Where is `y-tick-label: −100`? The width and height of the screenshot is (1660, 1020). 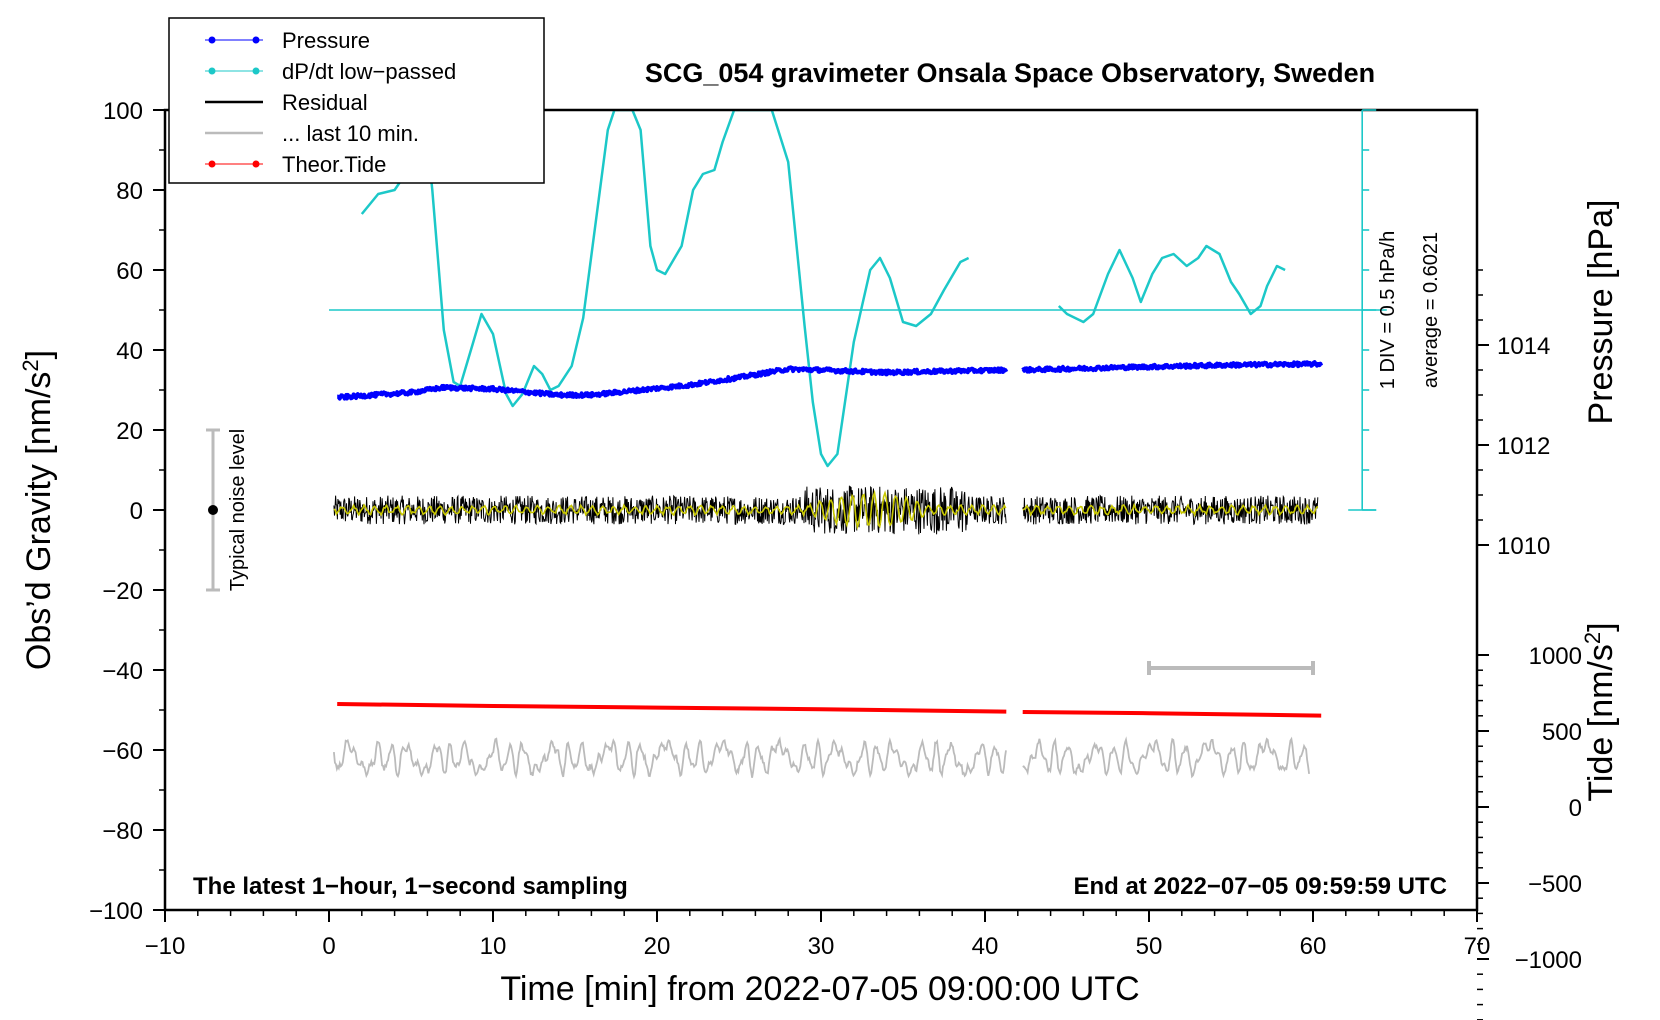
y-tick-label: −100 is located at coordinates (116, 911).